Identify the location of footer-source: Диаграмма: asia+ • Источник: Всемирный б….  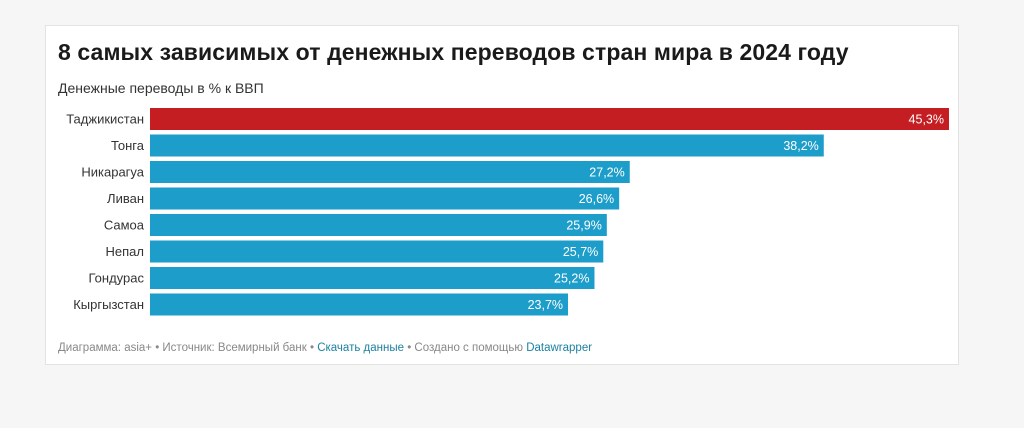
(188, 348).